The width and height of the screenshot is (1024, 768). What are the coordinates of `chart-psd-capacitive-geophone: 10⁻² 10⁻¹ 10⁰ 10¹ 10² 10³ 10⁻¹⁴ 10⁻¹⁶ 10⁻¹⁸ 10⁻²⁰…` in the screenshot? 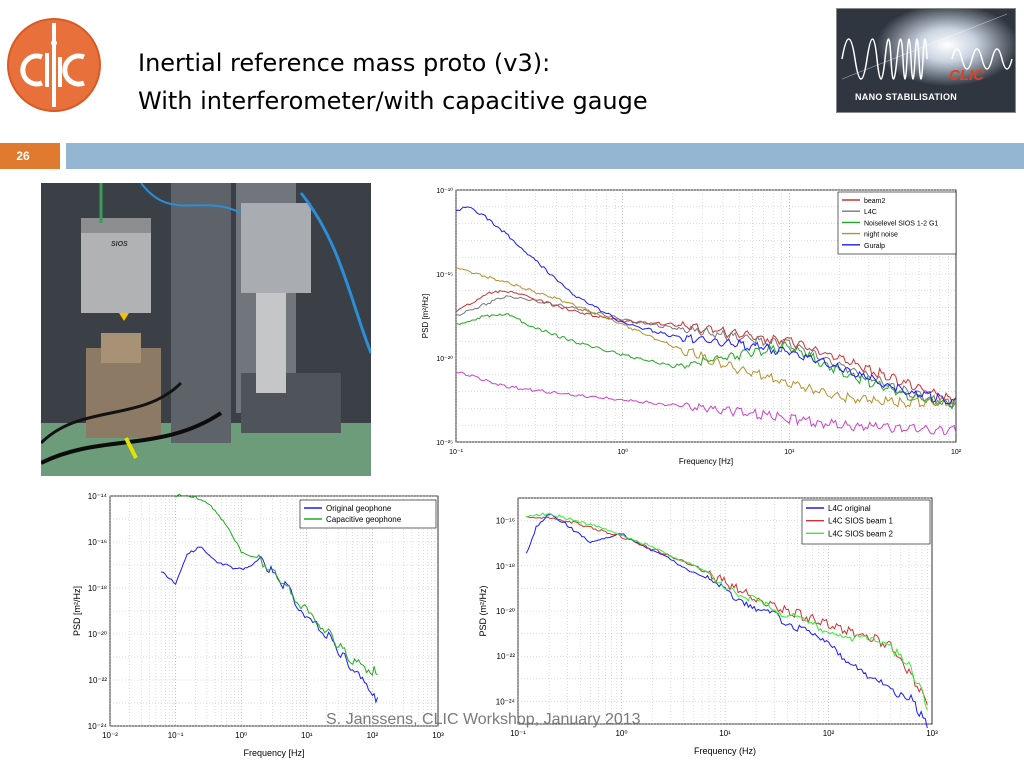 It's located at (260, 624).